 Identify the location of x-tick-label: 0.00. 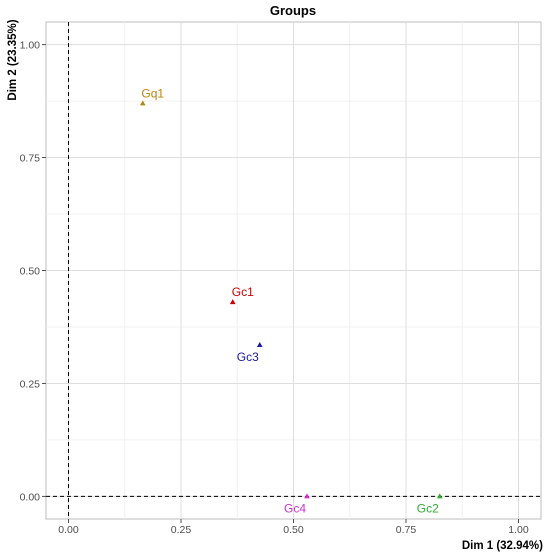
(68, 530).